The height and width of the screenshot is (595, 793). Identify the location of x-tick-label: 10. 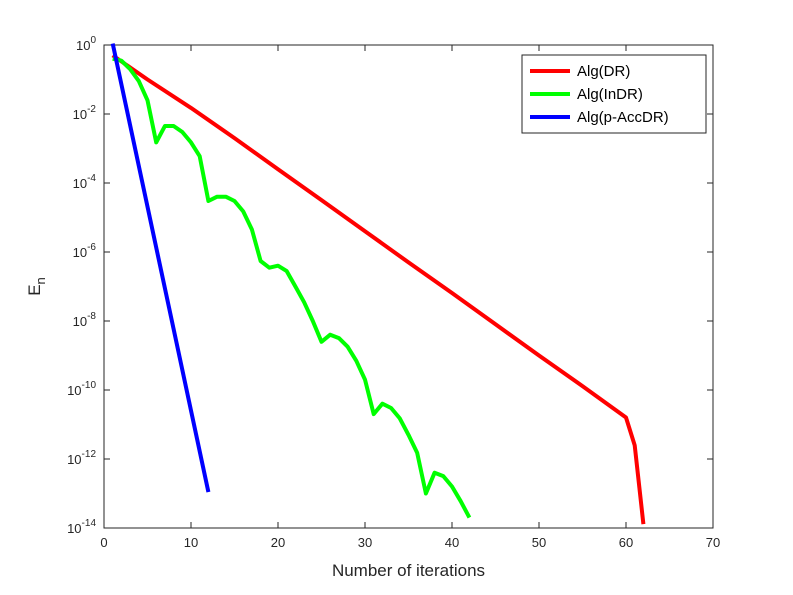
(191, 542).